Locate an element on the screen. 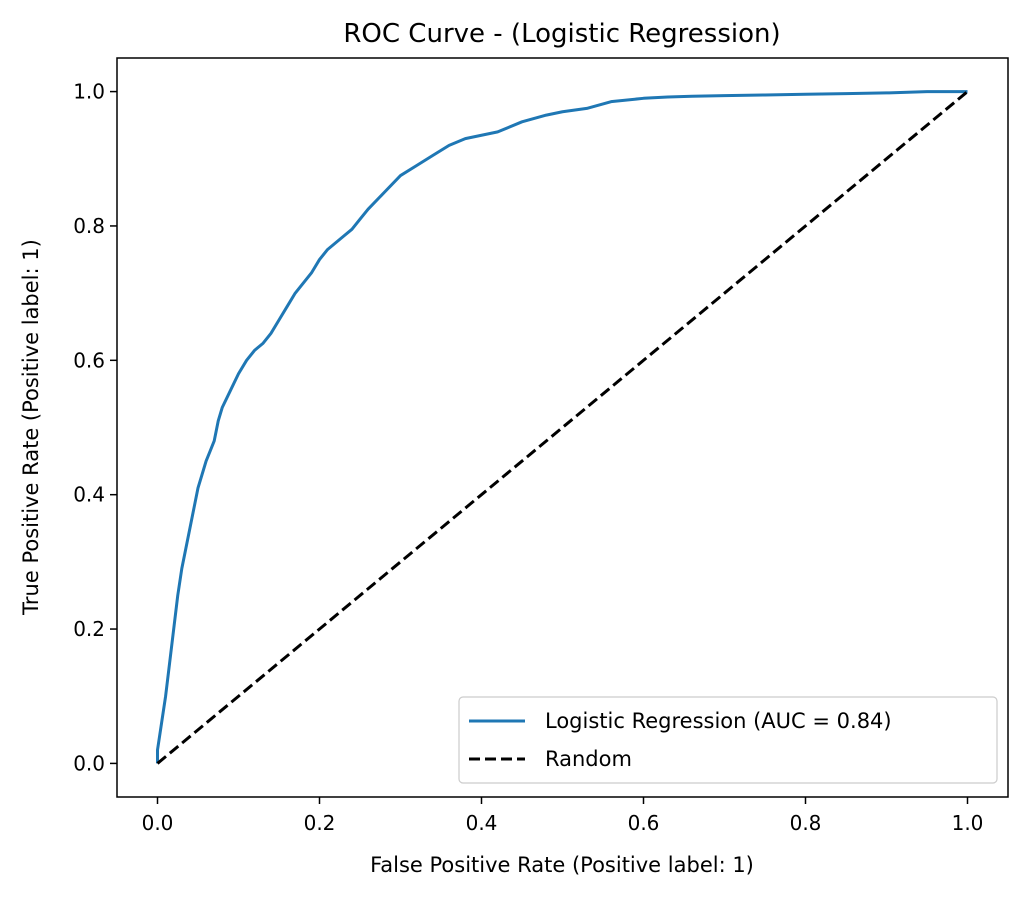 This screenshot has height=903, width=1029. x-tick-label: 0.6 is located at coordinates (644, 823).